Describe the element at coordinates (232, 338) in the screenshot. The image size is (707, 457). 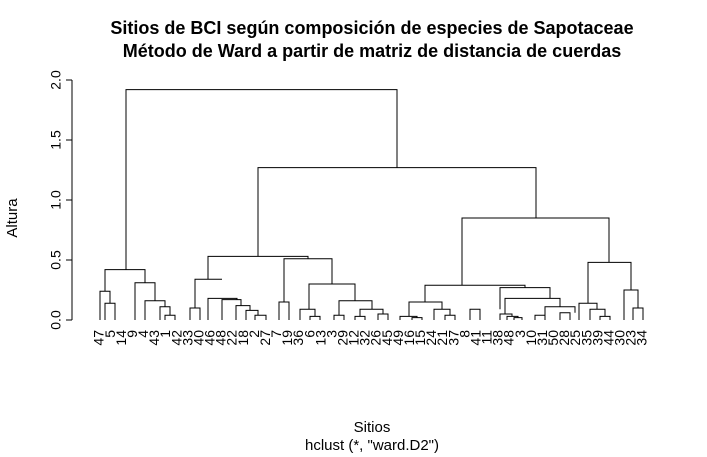
I see `leaf-label: 22` at that location.